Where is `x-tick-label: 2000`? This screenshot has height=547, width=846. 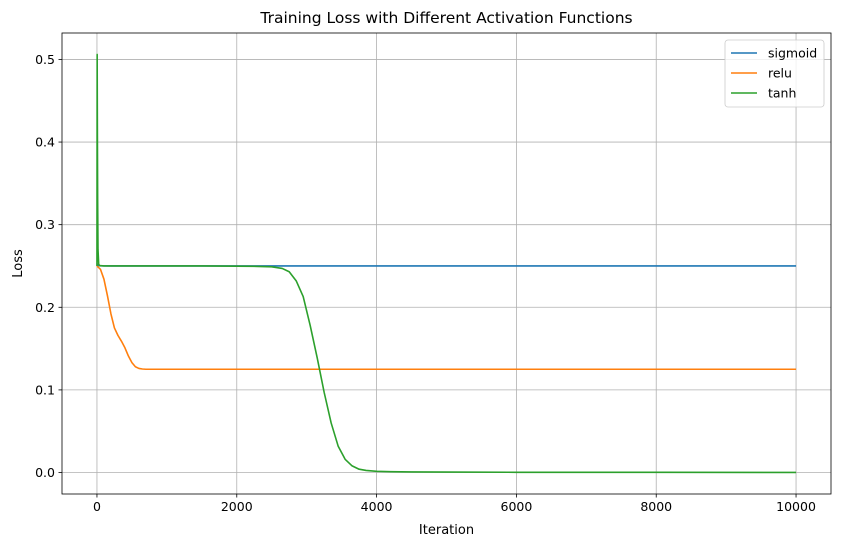
x-tick-label: 2000 is located at coordinates (237, 506).